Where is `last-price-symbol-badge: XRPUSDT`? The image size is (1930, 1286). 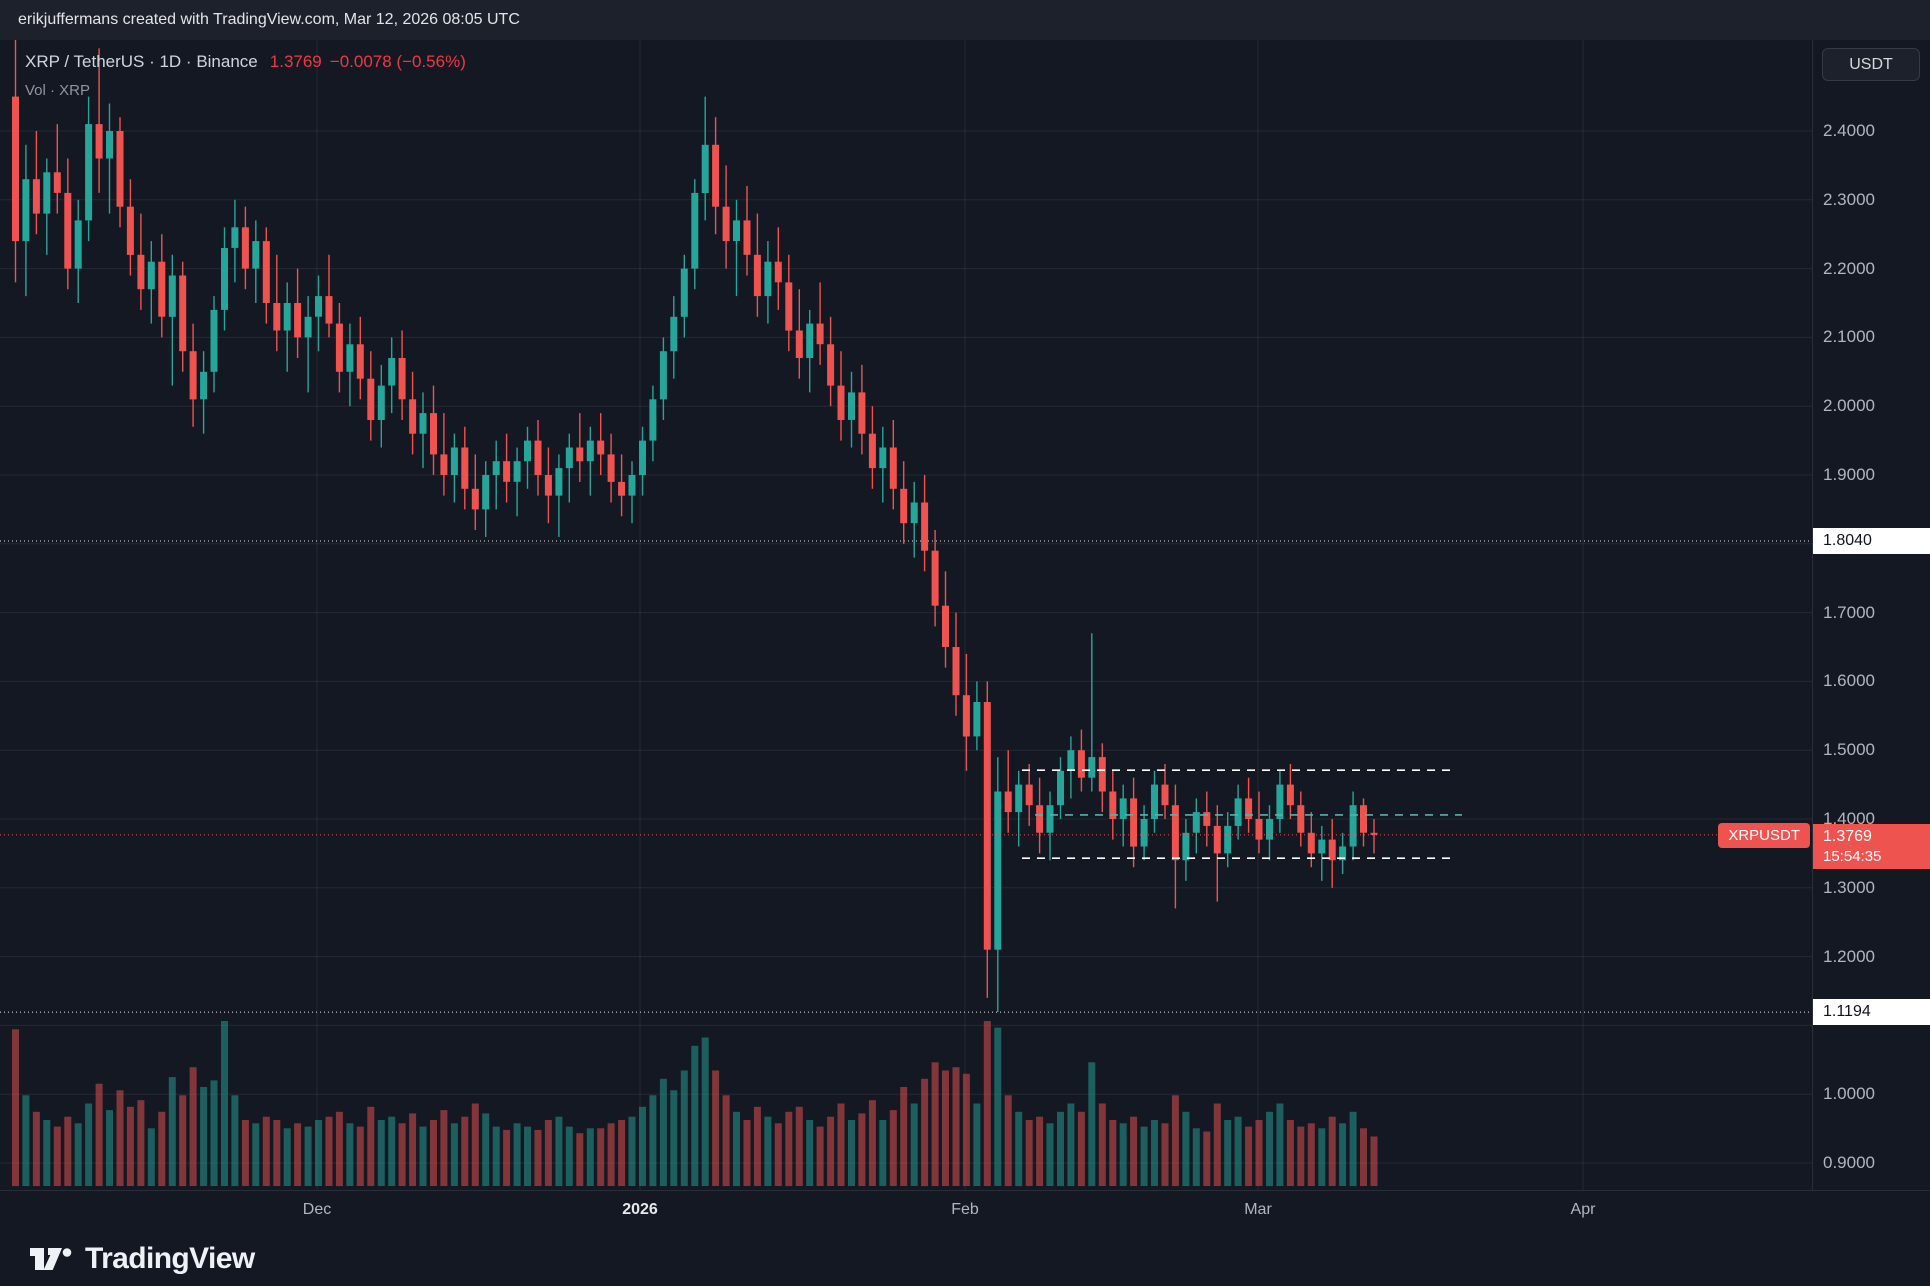 last-price-symbol-badge: XRPUSDT is located at coordinates (1764, 835).